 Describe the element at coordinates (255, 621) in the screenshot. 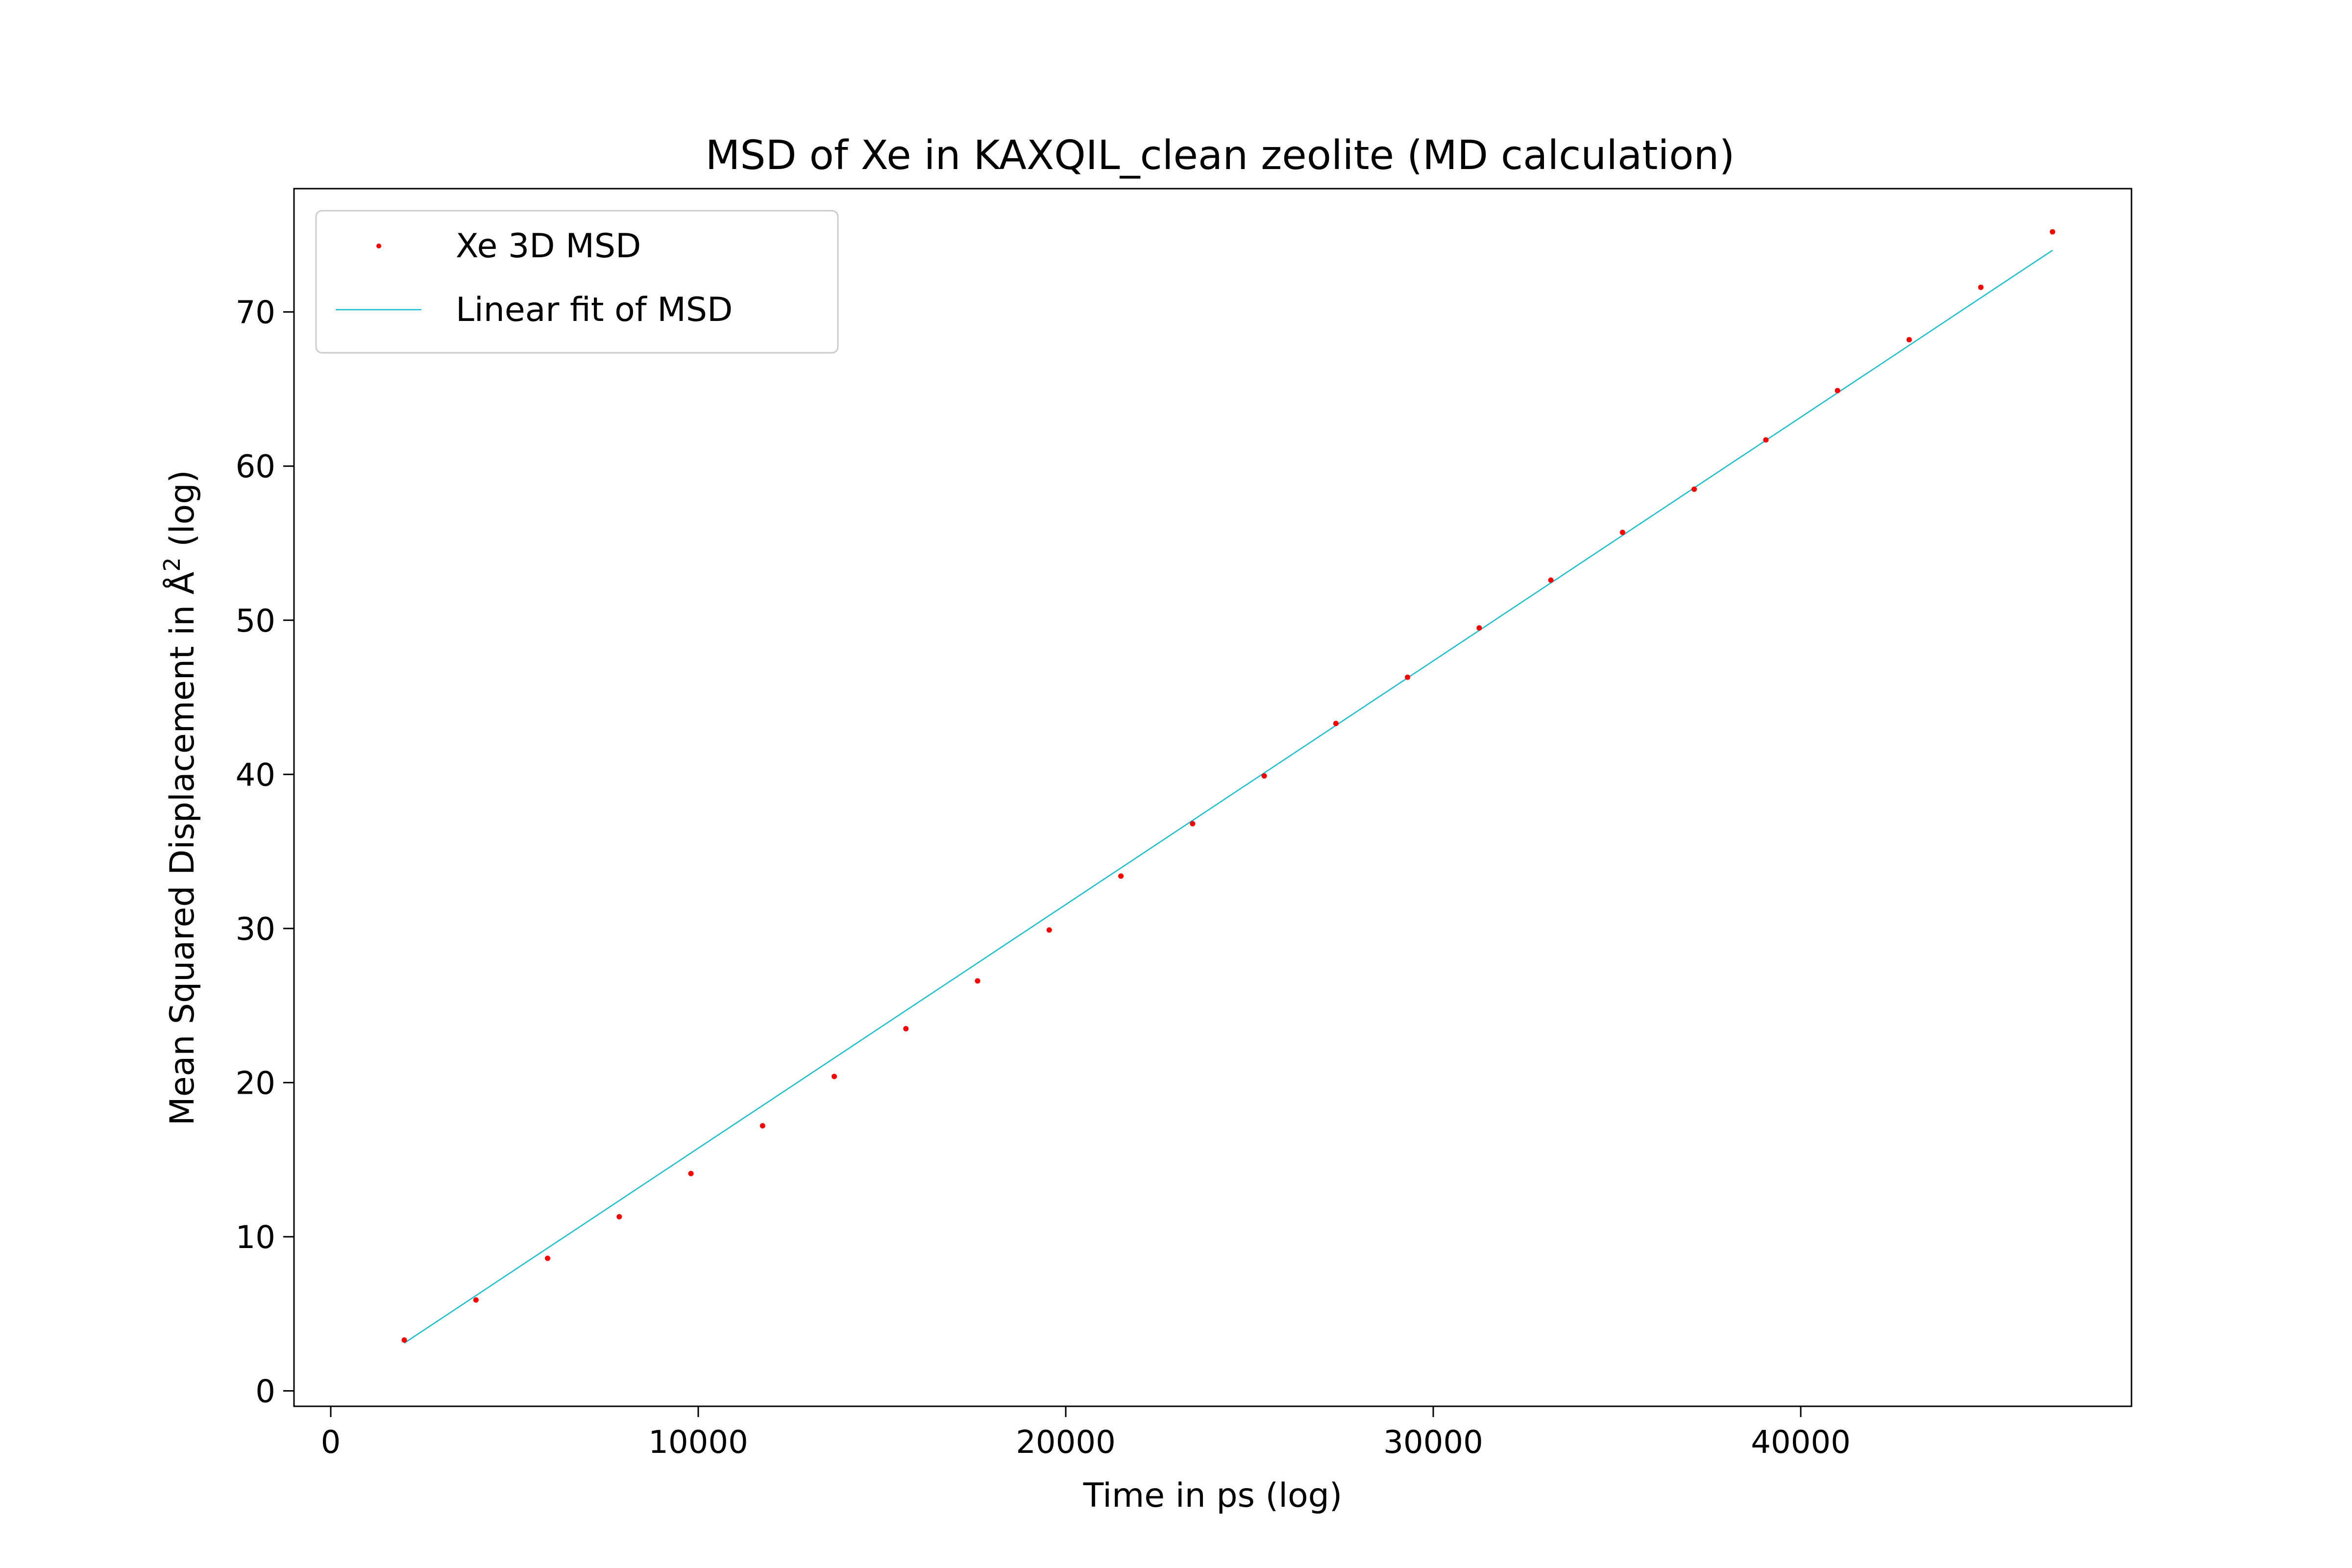

I see `y-tick-label: 50` at that location.